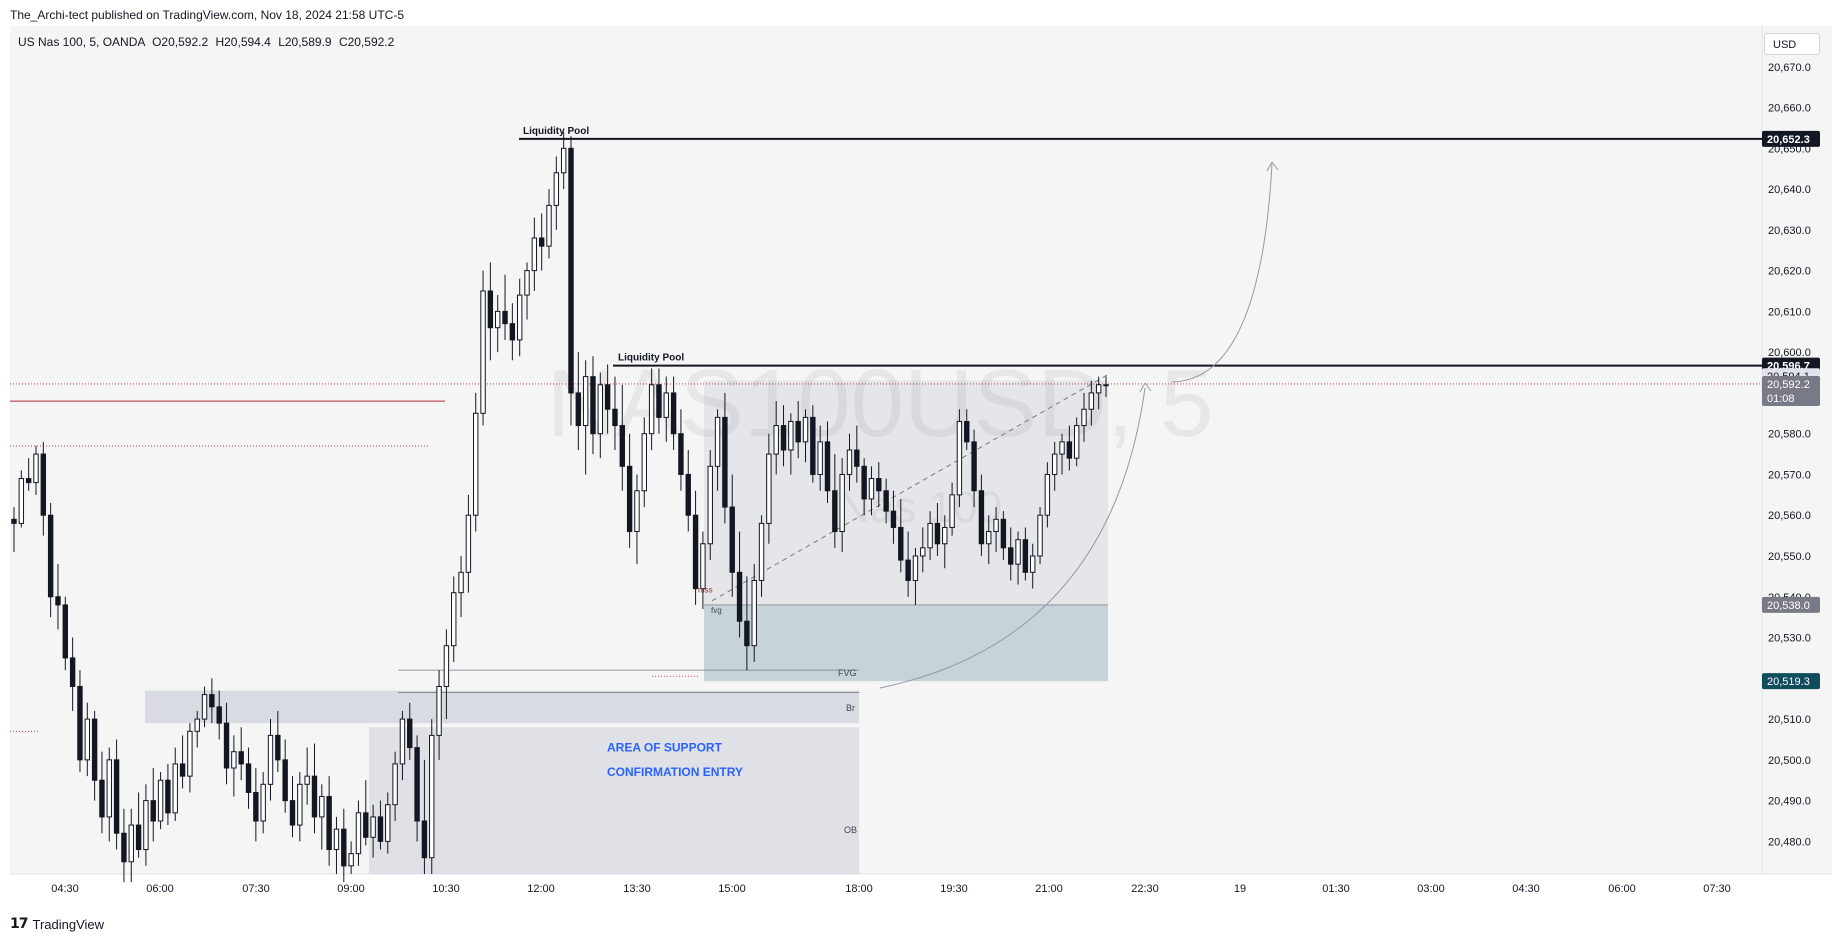 This screenshot has height=939, width=1835. What do you see at coordinates (366, 42) in the screenshot?
I see `legend-close: C20,592.2` at bounding box center [366, 42].